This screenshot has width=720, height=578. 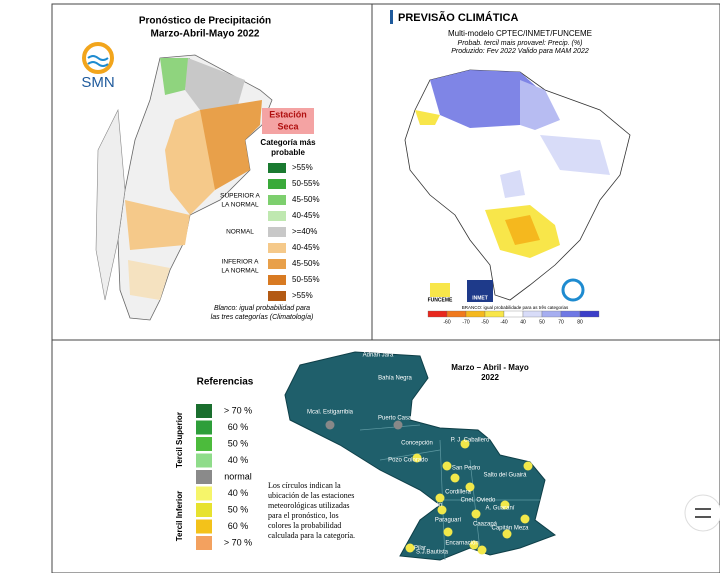 What do you see at coordinates (98, 61) in the screenshot?
I see `logo-waves` at bounding box center [98, 61].